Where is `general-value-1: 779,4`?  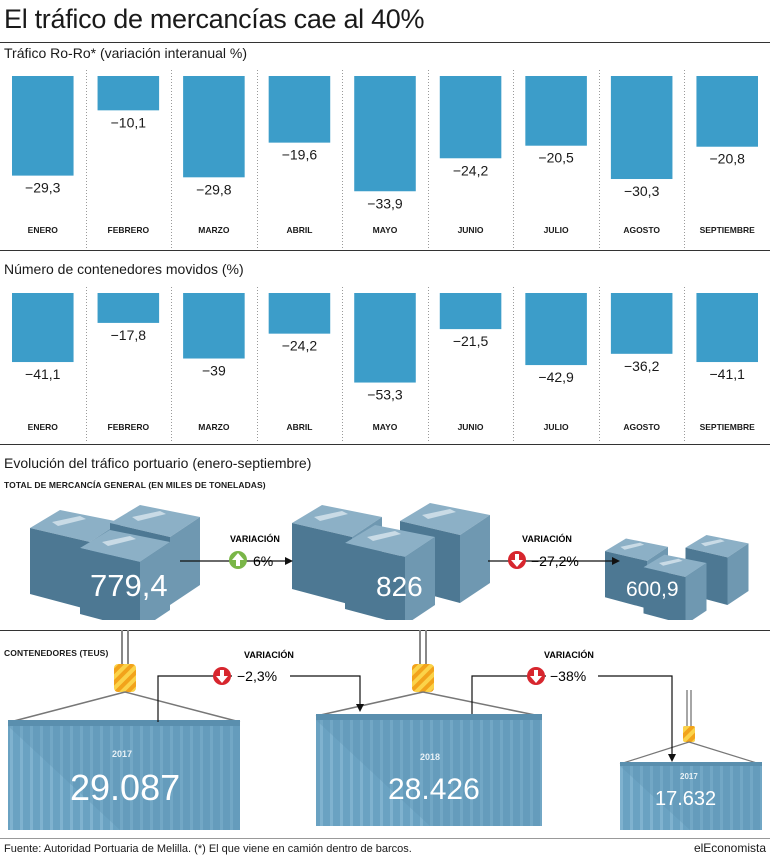
general-value-1: 779,4 is located at coordinates (129, 585).